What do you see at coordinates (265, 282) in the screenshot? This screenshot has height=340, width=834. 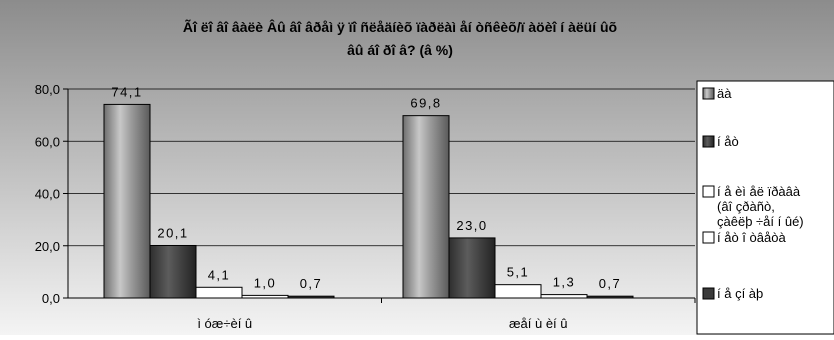 I see `data-label: 1,0` at bounding box center [265, 282].